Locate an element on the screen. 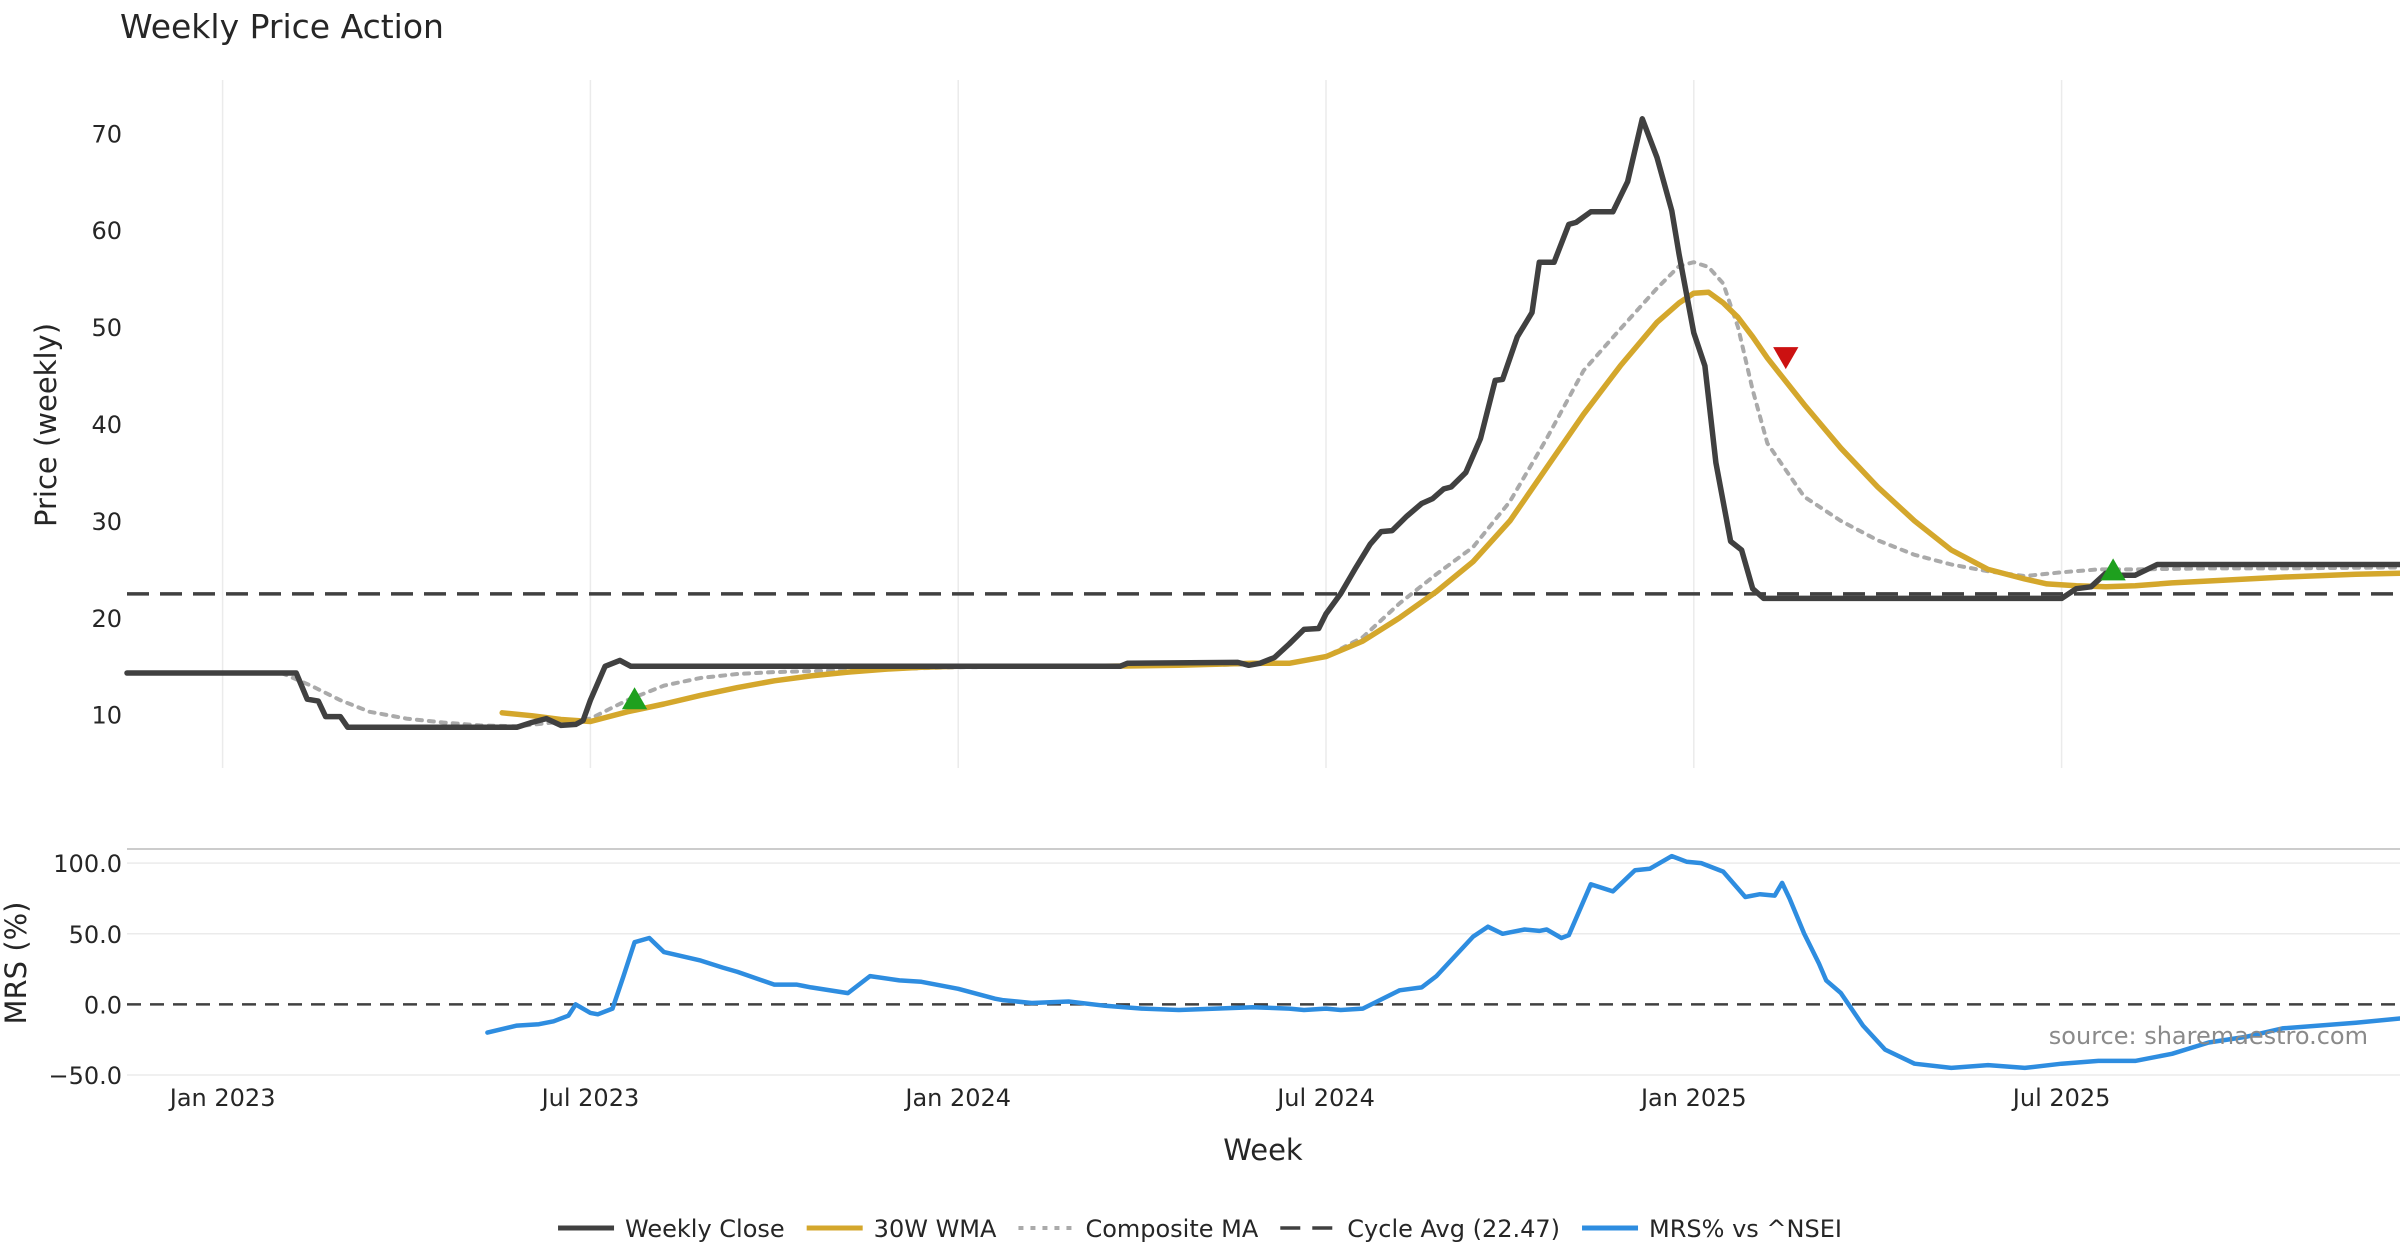 The width and height of the screenshot is (2400, 1260). price-y-tick-60: 60 is located at coordinates (106, 231).